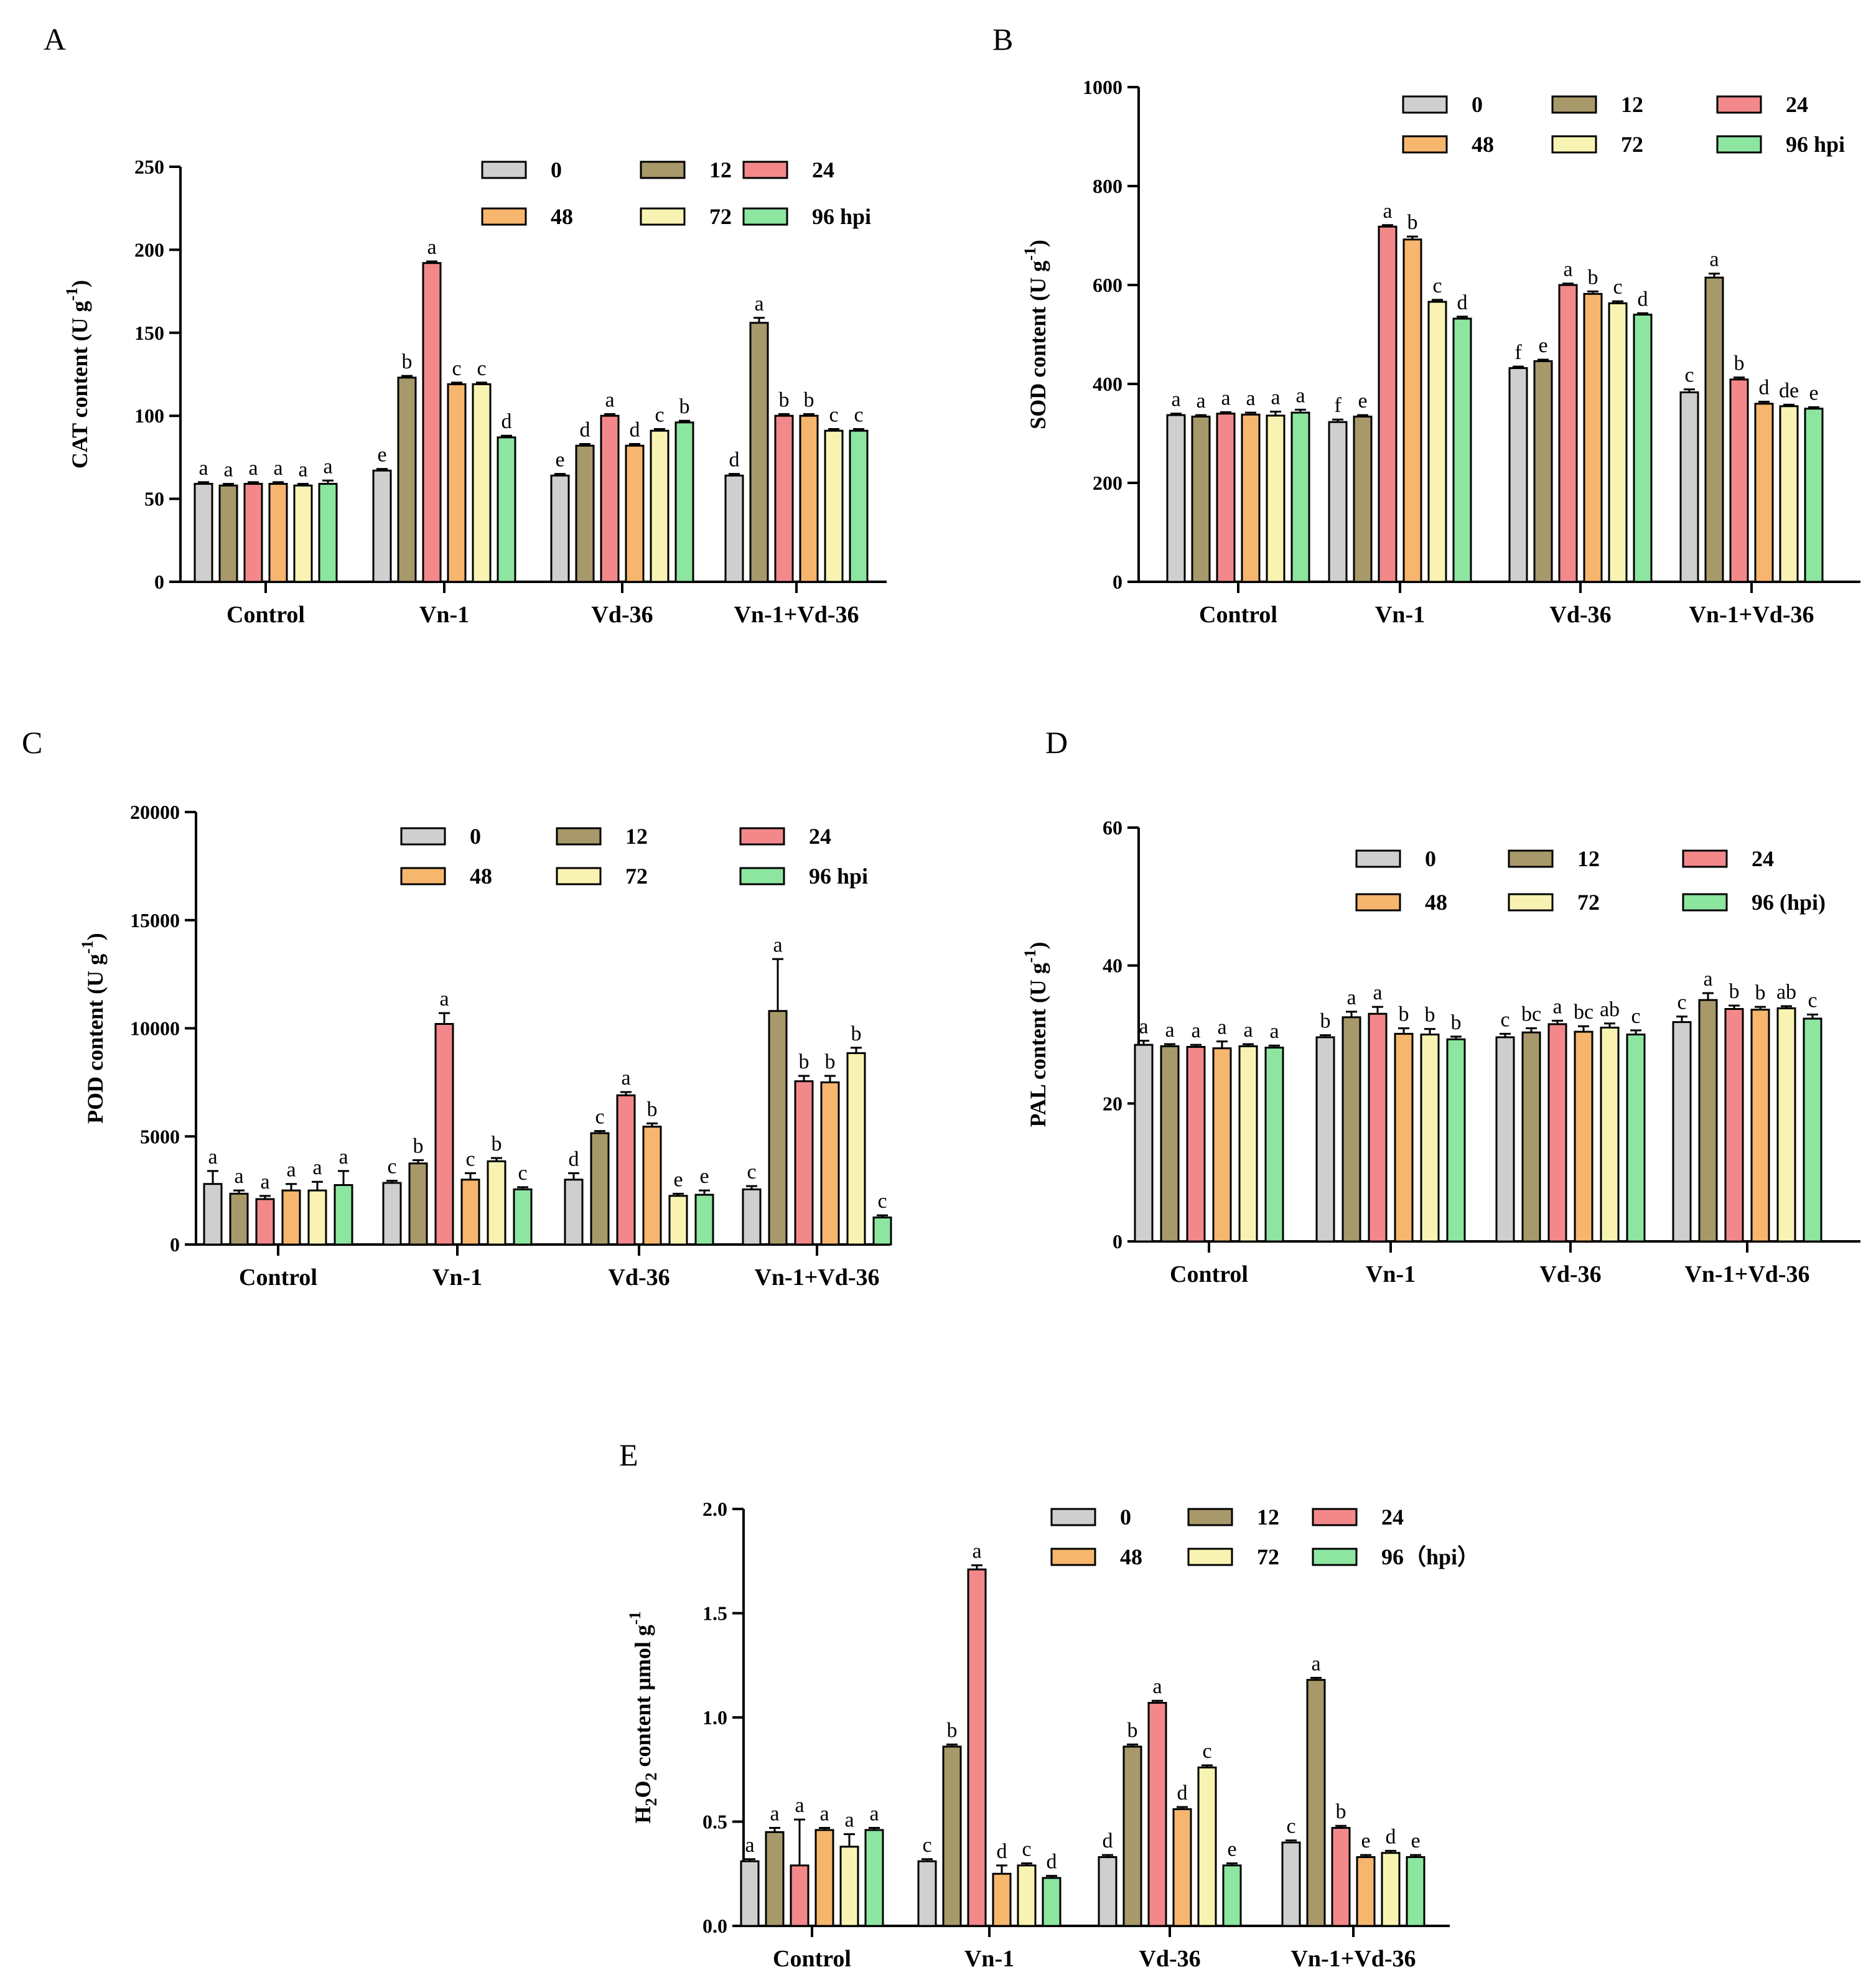 This screenshot has height=1985, width=1876. Describe the element at coordinates (820, 836) in the screenshot. I see `legend-label: 24` at that location.